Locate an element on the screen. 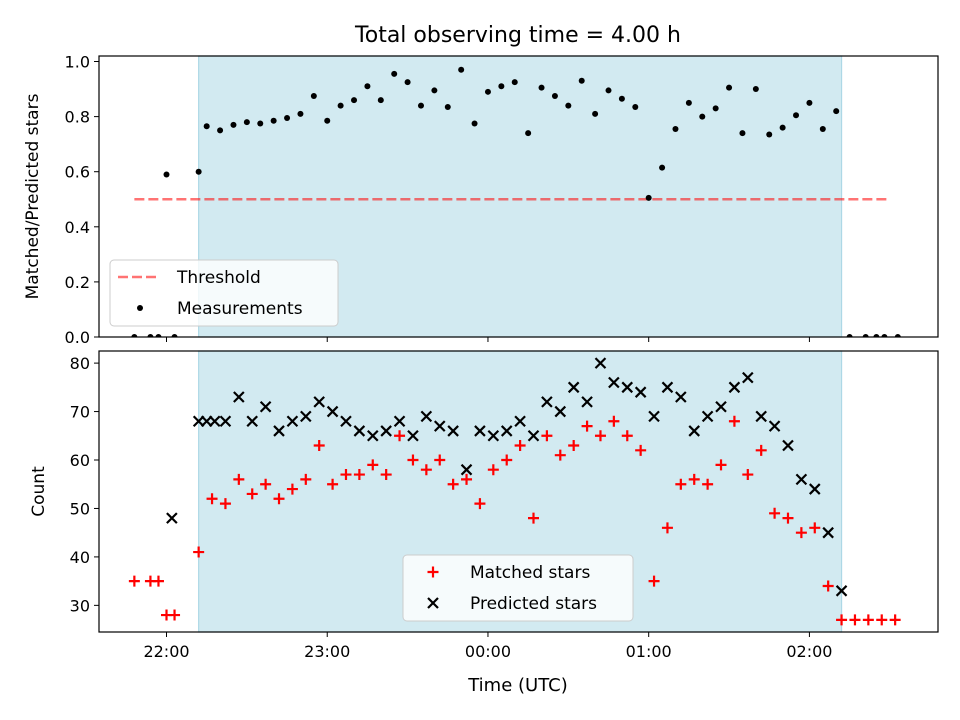 This screenshot has width=960, height=720. x-axis-label: Time (UTC) is located at coordinates (517, 685).